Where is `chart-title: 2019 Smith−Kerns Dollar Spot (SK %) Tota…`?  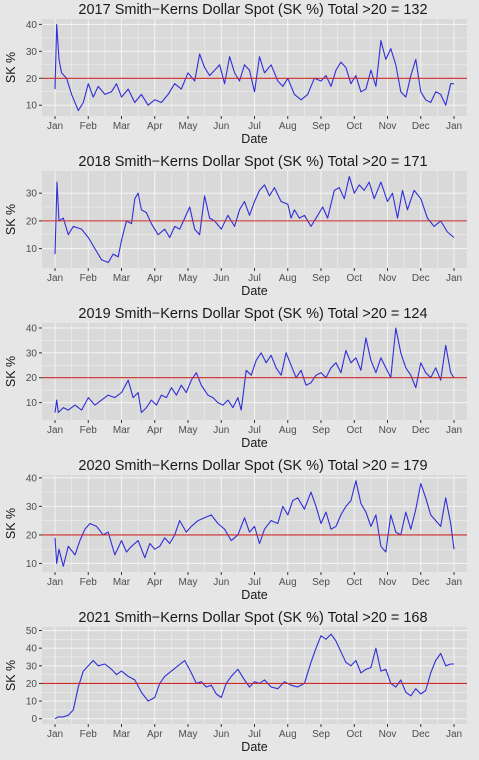 chart-title: 2019 Smith−Kerns Dollar Spot (SK %) Tota… is located at coordinates (252, 314).